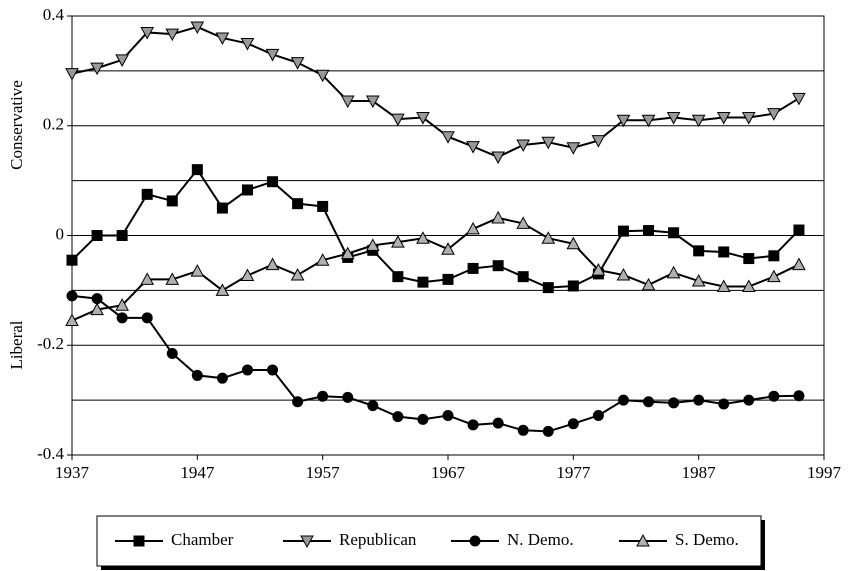  I want to click on y-label-top: Conservative, so click(16, 125).